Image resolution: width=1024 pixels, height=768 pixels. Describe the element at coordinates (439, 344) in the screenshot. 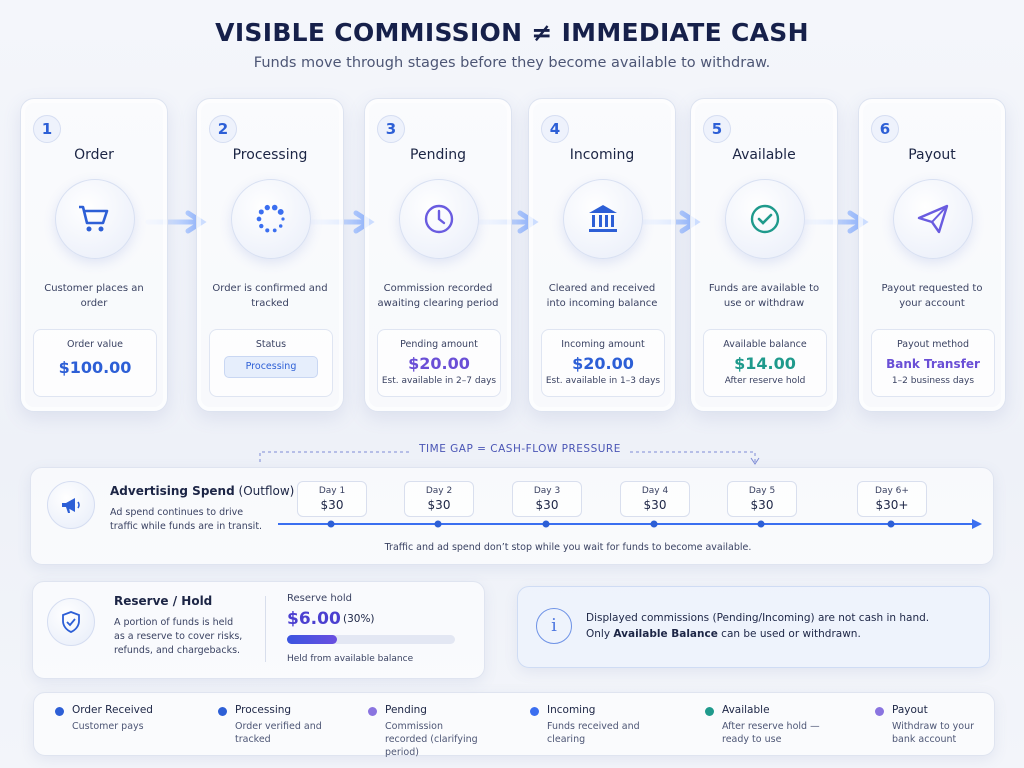

I see `box-label: Pending amount` at that location.